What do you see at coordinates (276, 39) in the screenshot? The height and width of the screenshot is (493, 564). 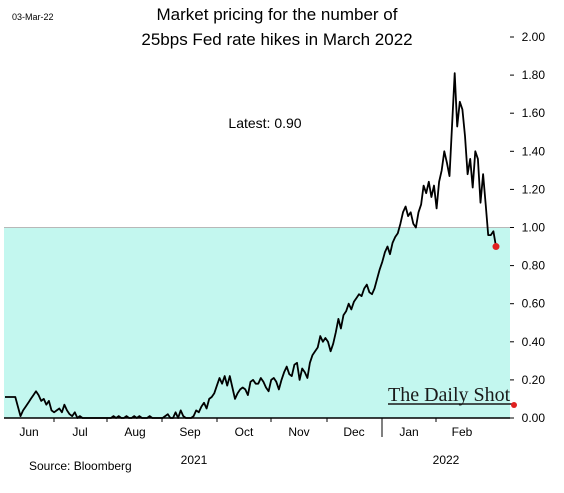 I see `chart-title-line-2: 25bps Fed rate hikes in March 2022` at bounding box center [276, 39].